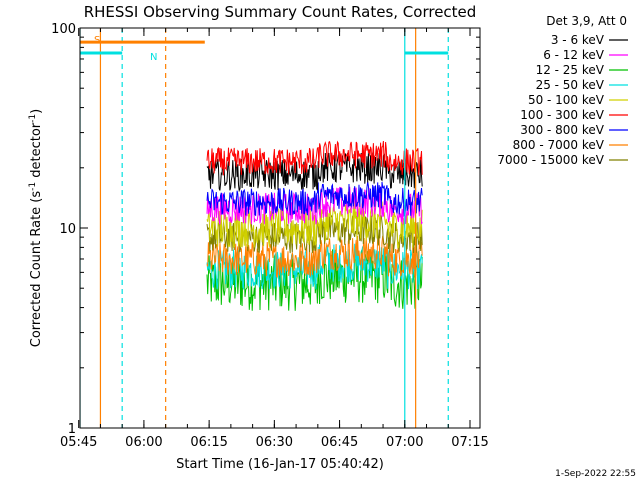 This screenshot has height=480, width=640. What do you see at coordinates (570, 70) in the screenshot?
I see `legend-label: 12 - 25 keV` at bounding box center [570, 70].